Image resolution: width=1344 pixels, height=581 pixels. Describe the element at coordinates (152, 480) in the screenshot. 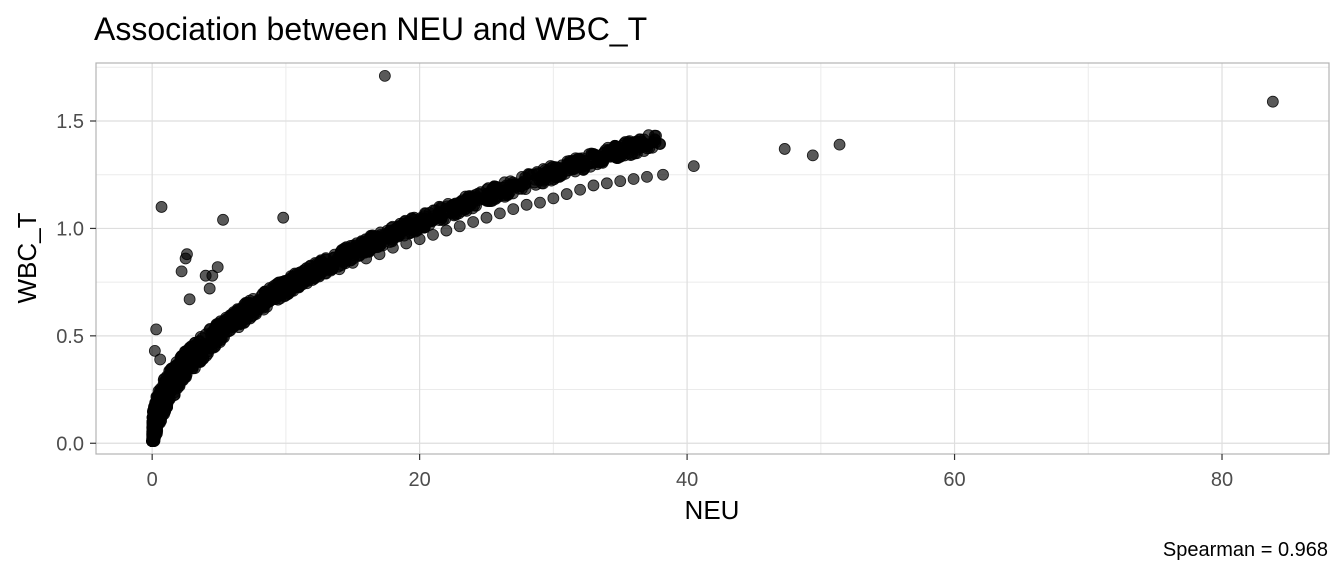

I see `x-tick-label: 0` at that location.